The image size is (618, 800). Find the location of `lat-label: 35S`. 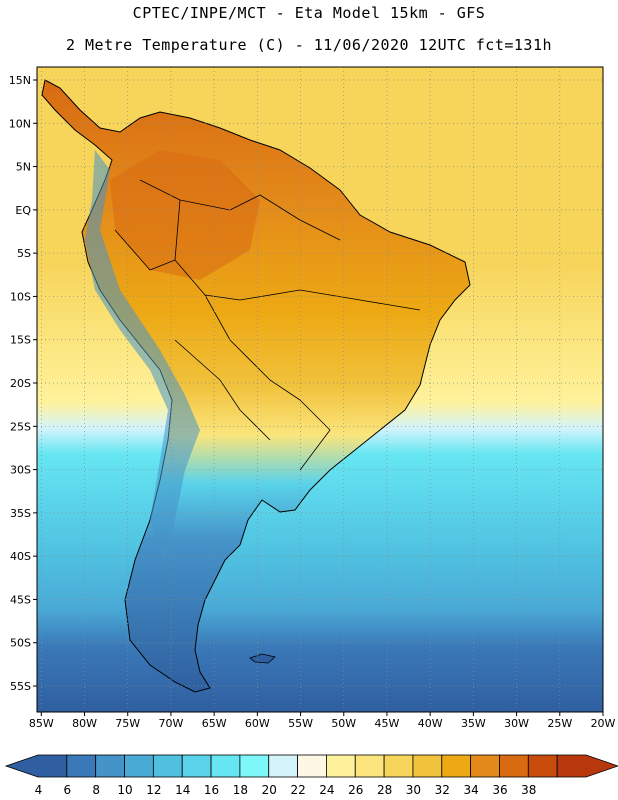

lat-label: 35S is located at coordinates (20, 513).